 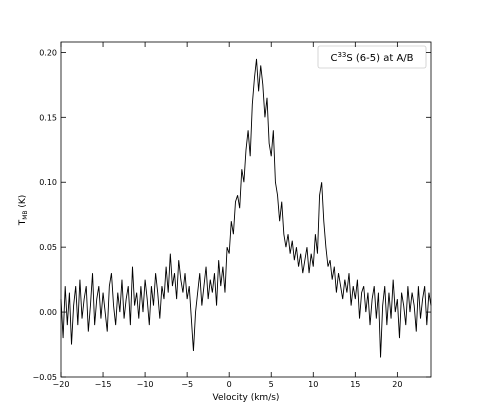 I want to click on y-tick-label: 0.00, so click(x=48, y=312).